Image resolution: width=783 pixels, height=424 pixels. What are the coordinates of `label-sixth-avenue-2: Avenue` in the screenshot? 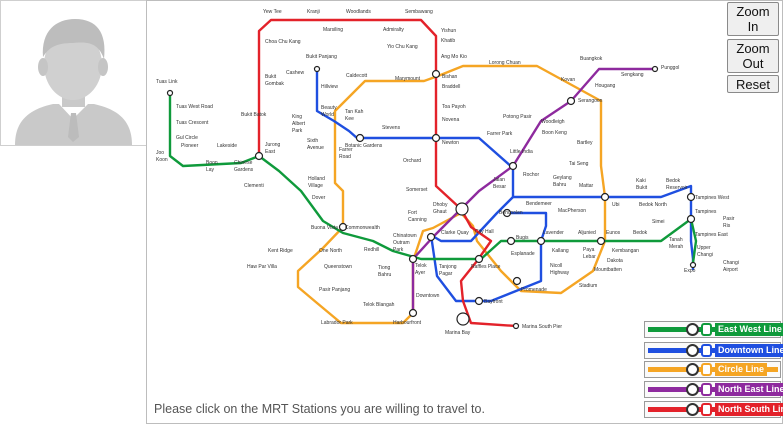 It's located at (315, 148).